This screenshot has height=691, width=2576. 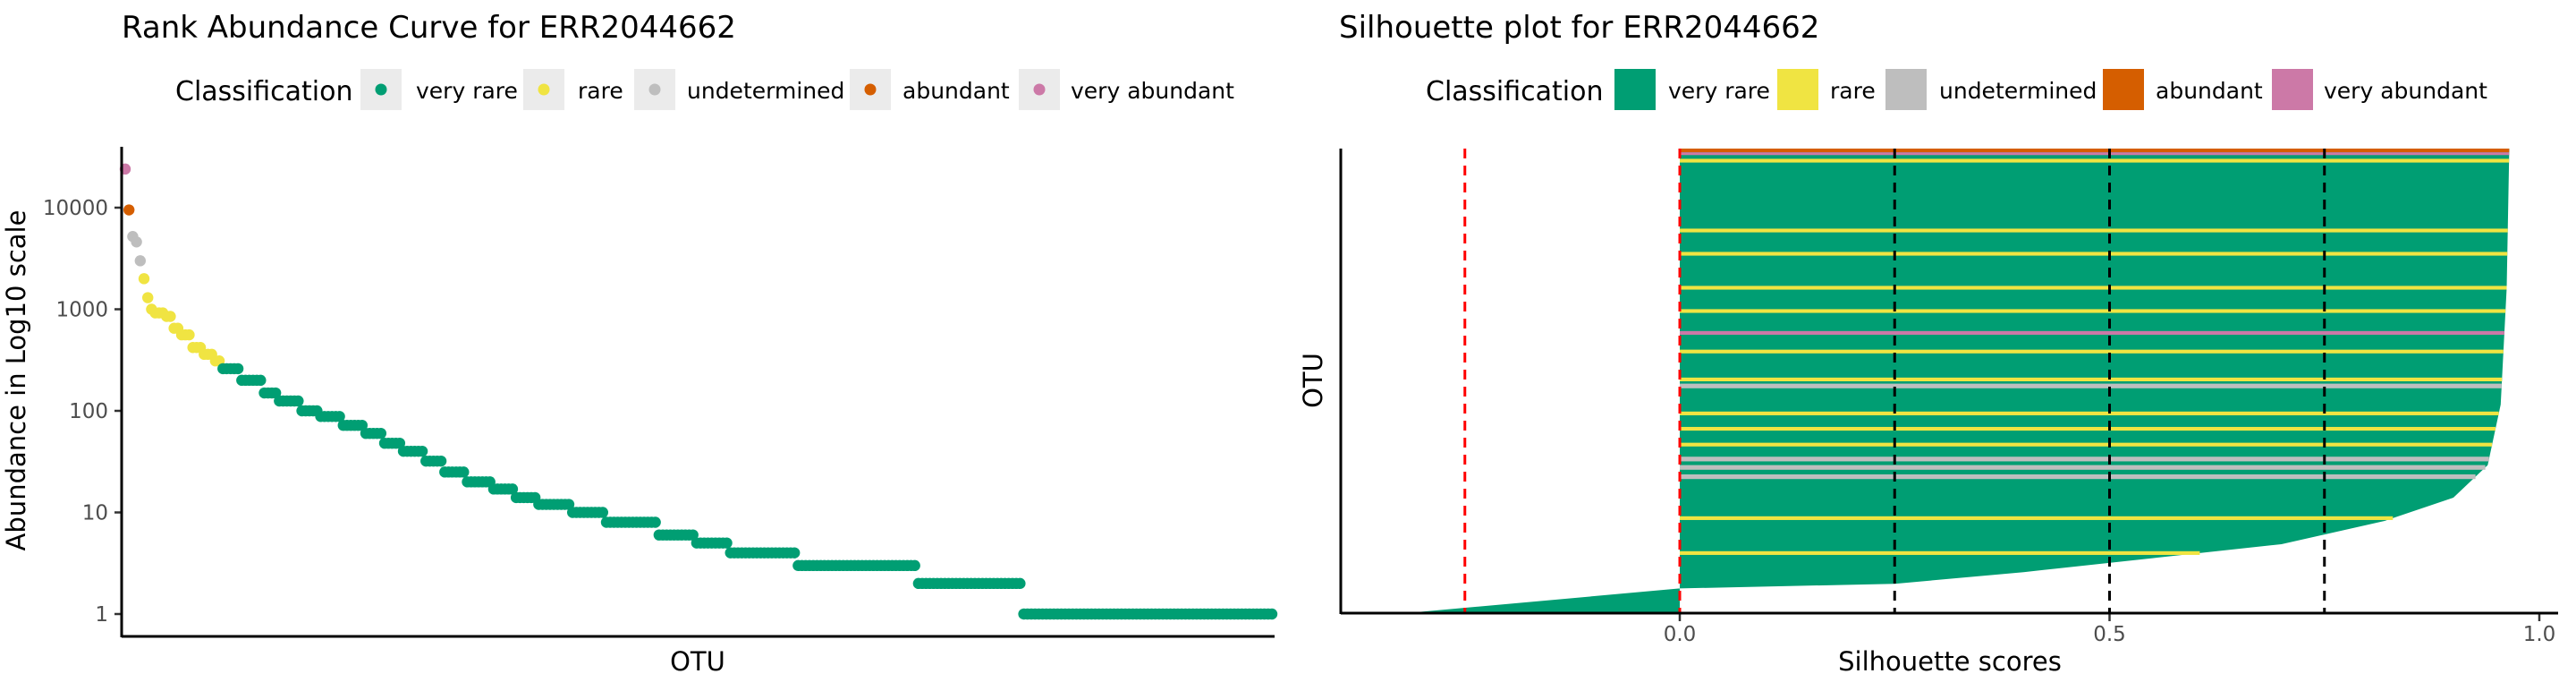 What do you see at coordinates (1680, 634) in the screenshot?
I see `right-x-tick-label: 0.0` at bounding box center [1680, 634].